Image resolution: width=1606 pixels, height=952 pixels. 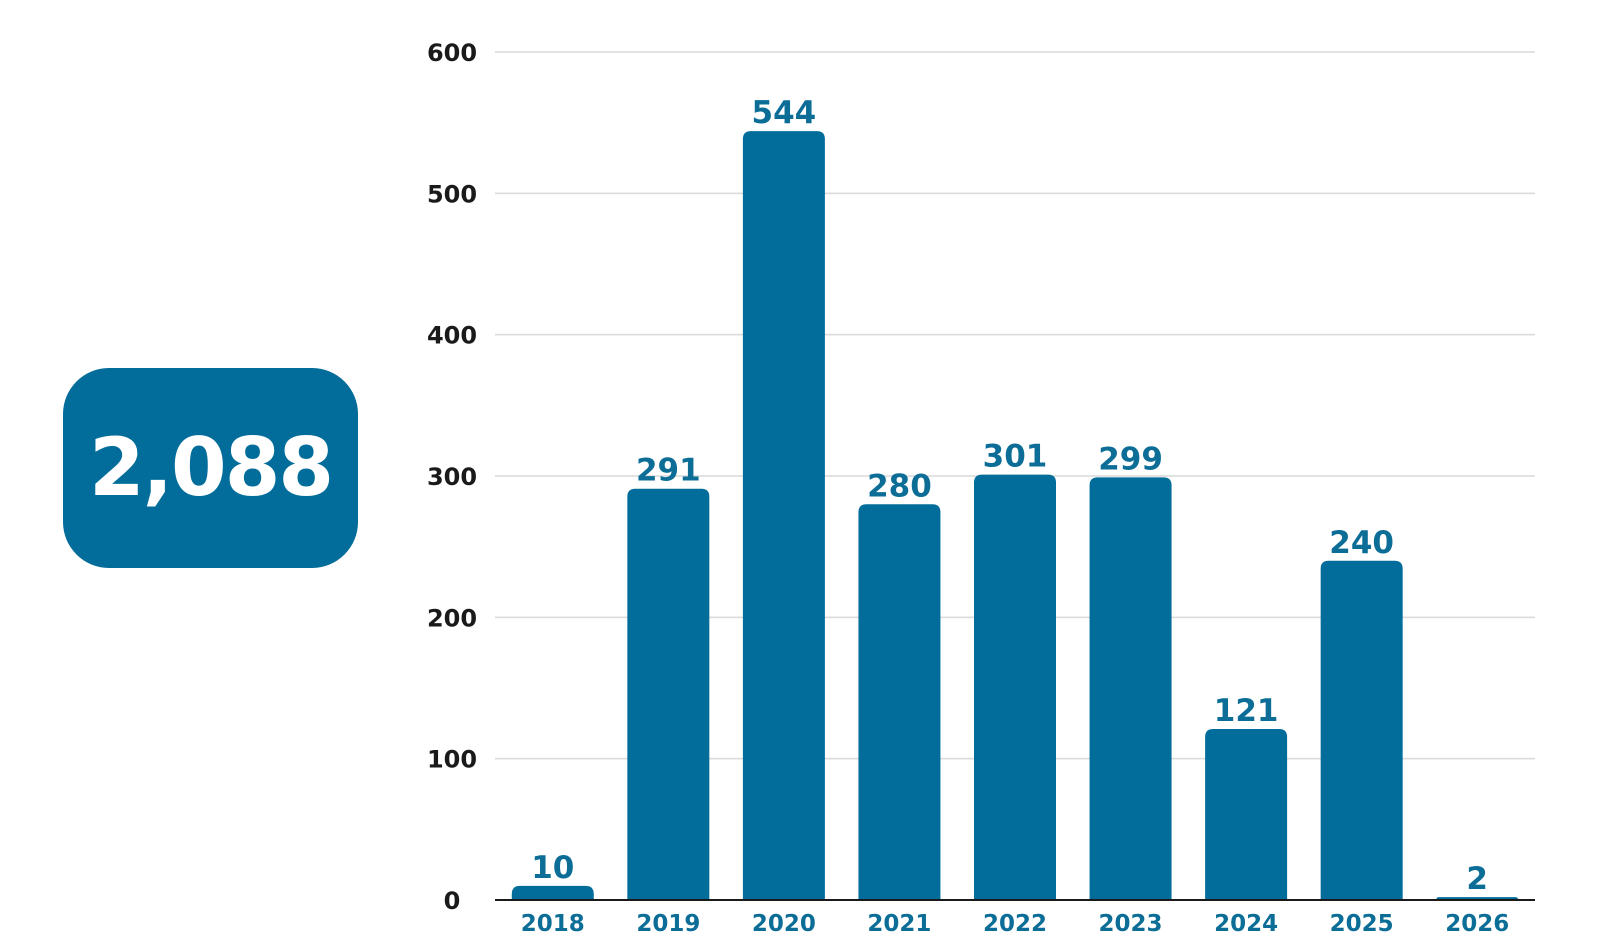 What do you see at coordinates (899, 702) in the screenshot?
I see `bar-2021` at bounding box center [899, 702].